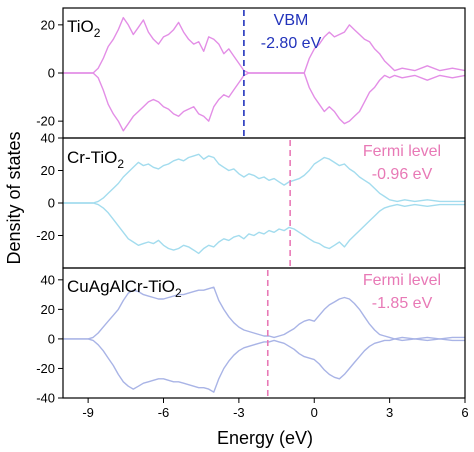  I want to click on panel-2-ytick-label-3: -20, so click(45, 235).